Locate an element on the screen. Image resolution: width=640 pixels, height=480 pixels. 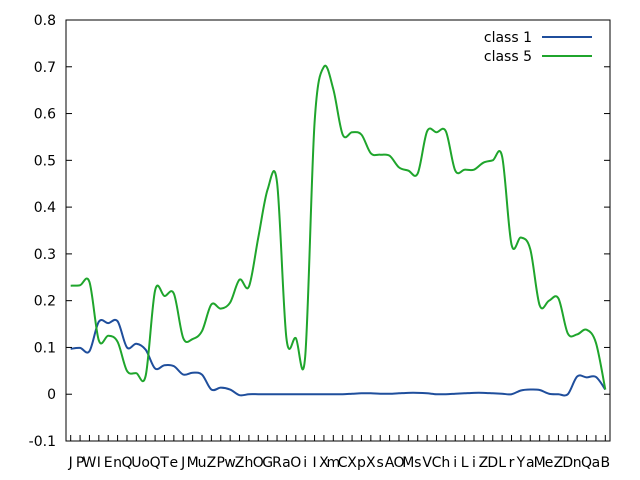
x-tick-label: W is located at coordinates (90, 463).